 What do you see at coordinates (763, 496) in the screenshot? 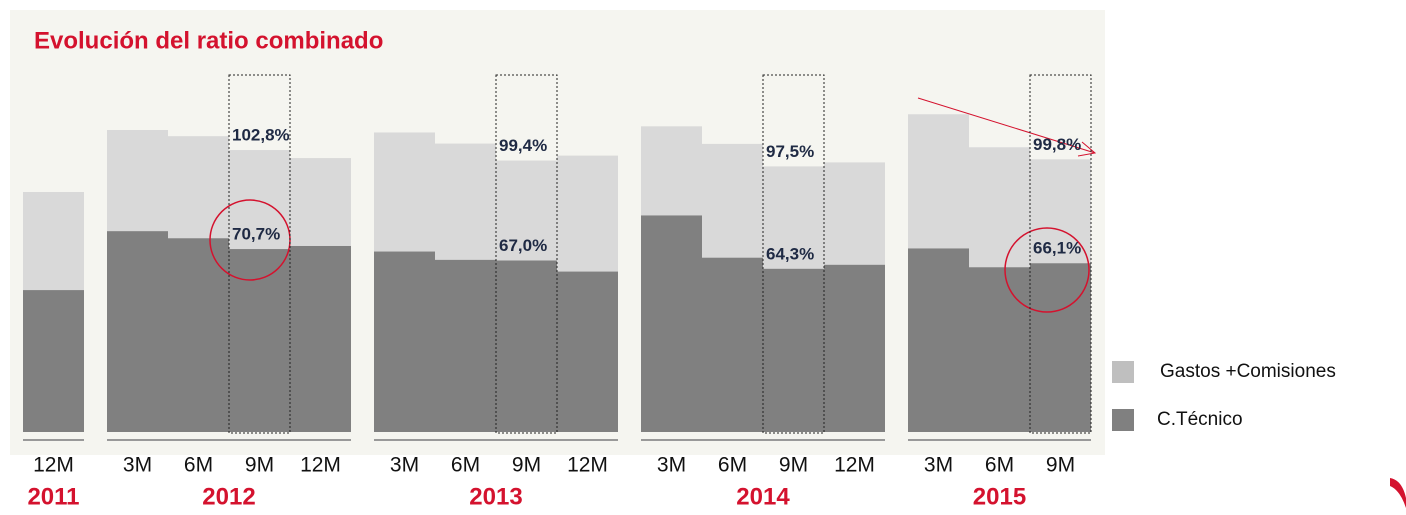
I see `year-label: 2014` at bounding box center [763, 496].